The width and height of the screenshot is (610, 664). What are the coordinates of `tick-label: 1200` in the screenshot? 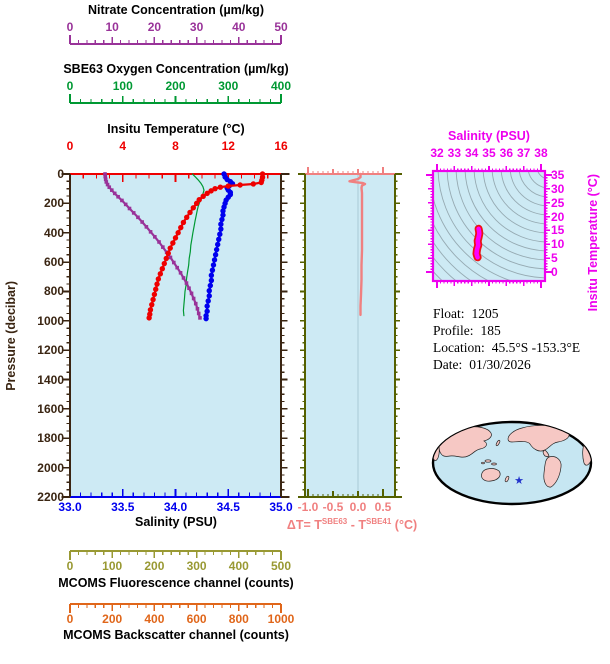 It's located at (50, 350).